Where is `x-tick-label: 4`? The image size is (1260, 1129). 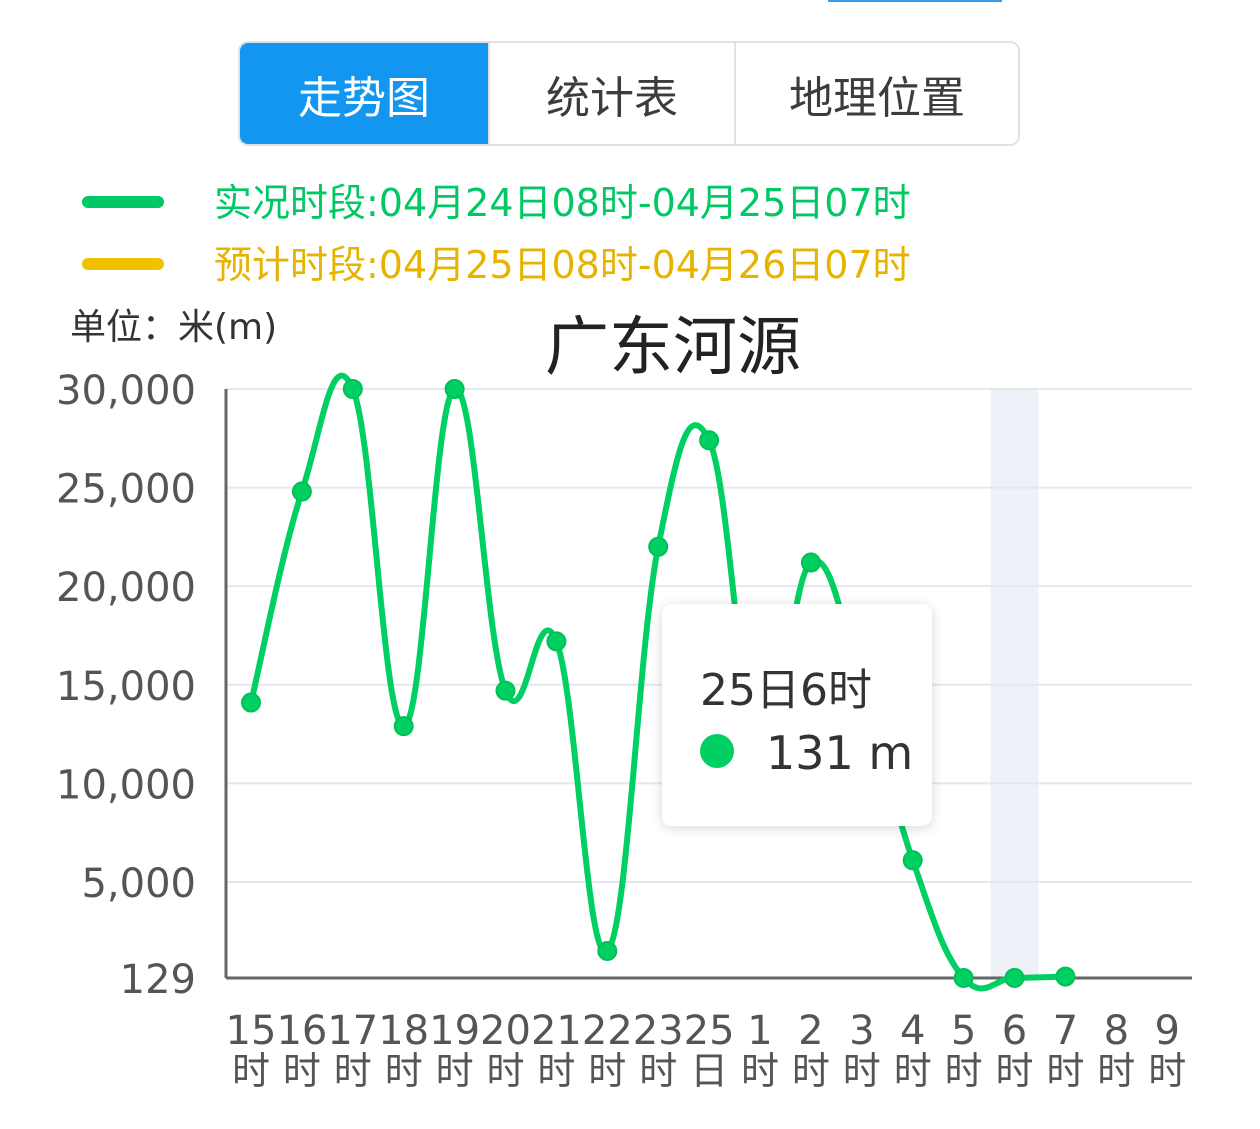
x-tick-label: 4 is located at coordinates (912, 1031).